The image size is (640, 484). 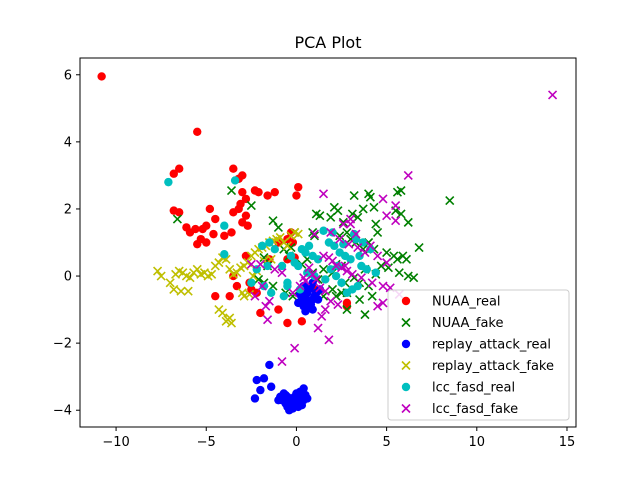 I want to click on legend-label-NUAA_fake: NUAA_fake, so click(x=468, y=323).